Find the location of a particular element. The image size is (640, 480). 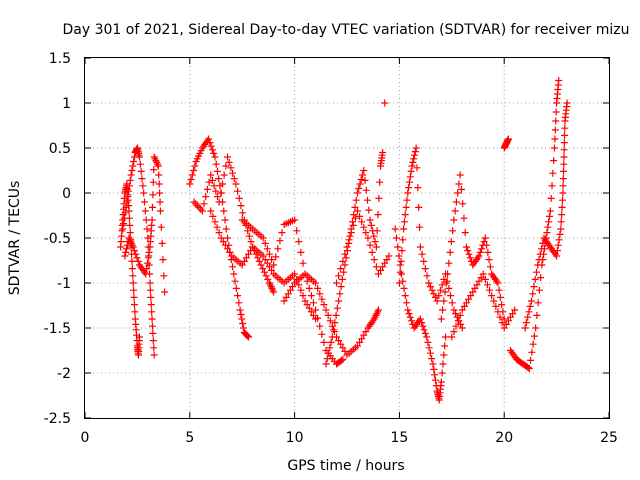

series-sat-m is located at coordinates (430, 238).